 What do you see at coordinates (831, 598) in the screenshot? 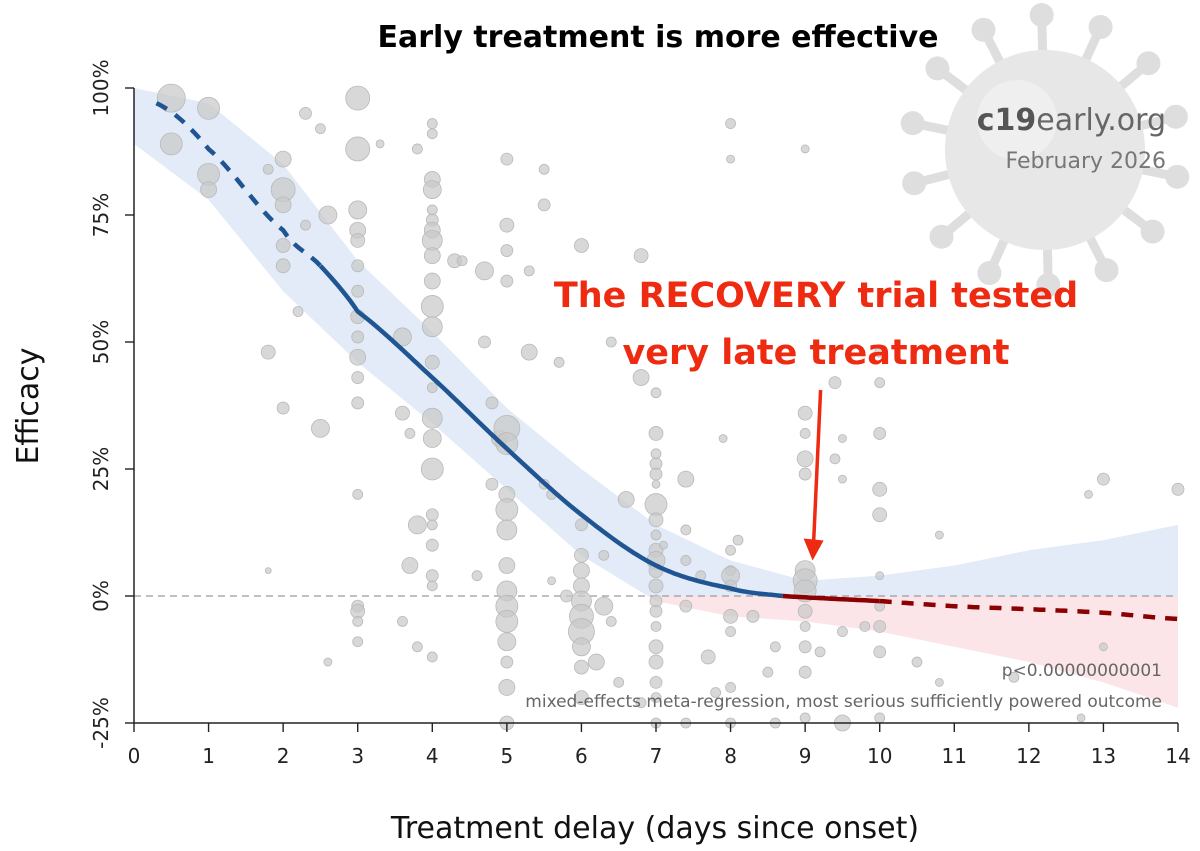
I see `curve-solid-negative` at bounding box center [831, 598].